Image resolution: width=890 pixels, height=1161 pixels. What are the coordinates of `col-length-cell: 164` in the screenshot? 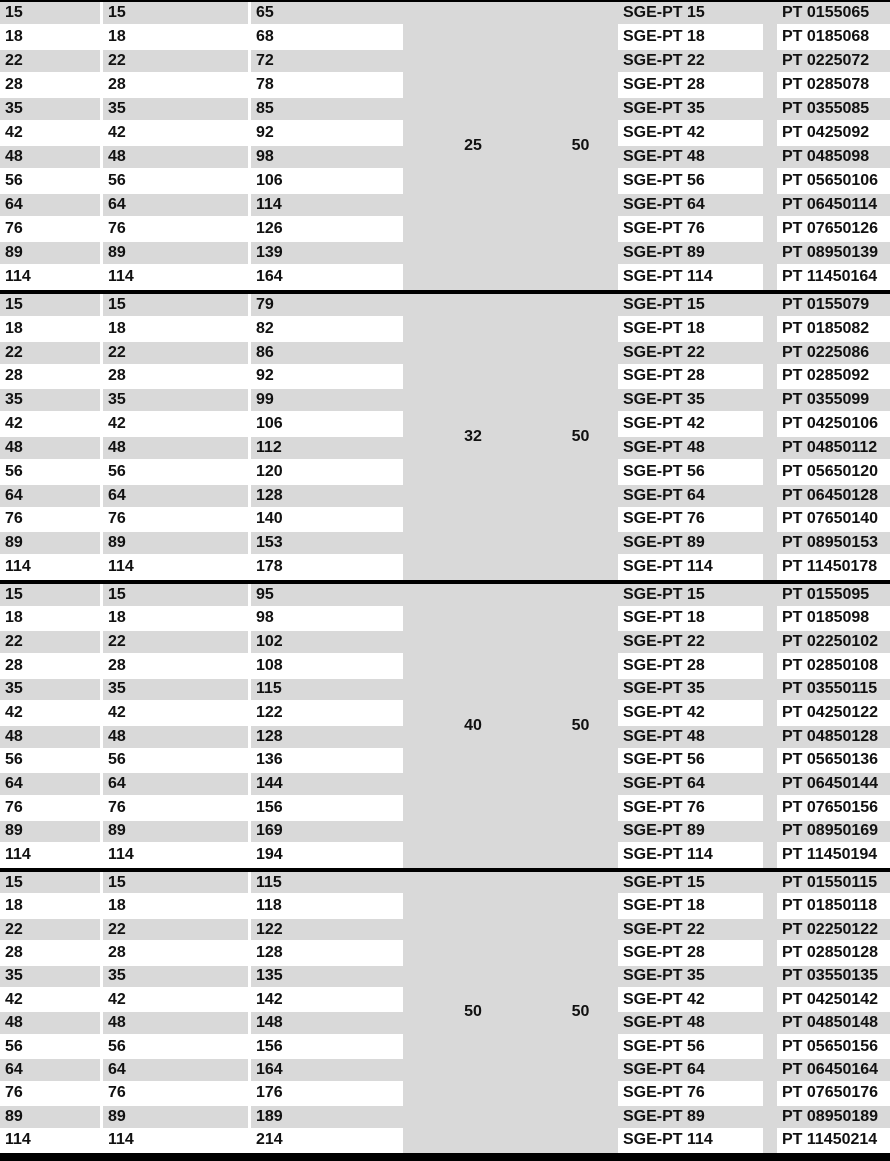 It's located at (327, 278).